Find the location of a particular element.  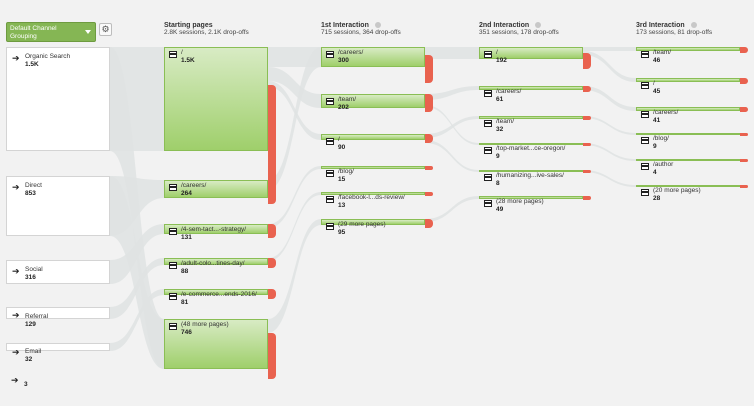

page-value: 264 is located at coordinates (186, 193).